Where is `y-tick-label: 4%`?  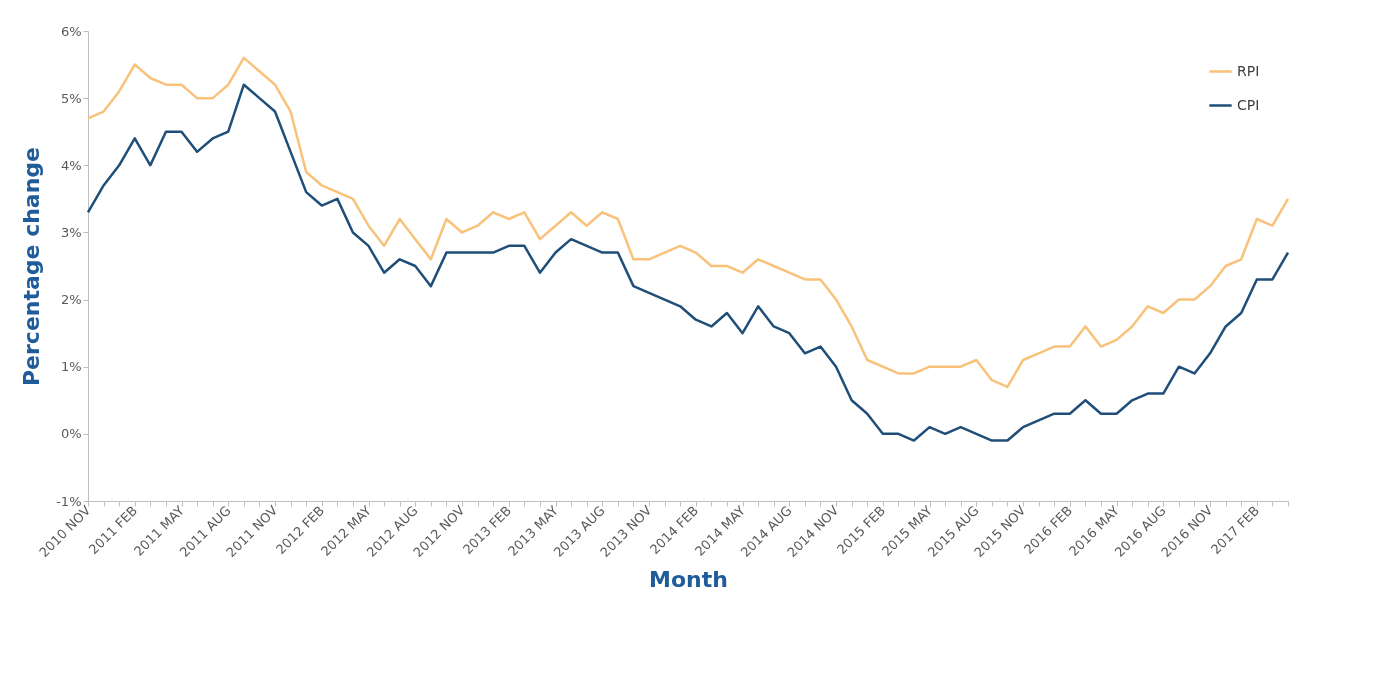
y-tick-label: 4% is located at coordinates (71, 165).